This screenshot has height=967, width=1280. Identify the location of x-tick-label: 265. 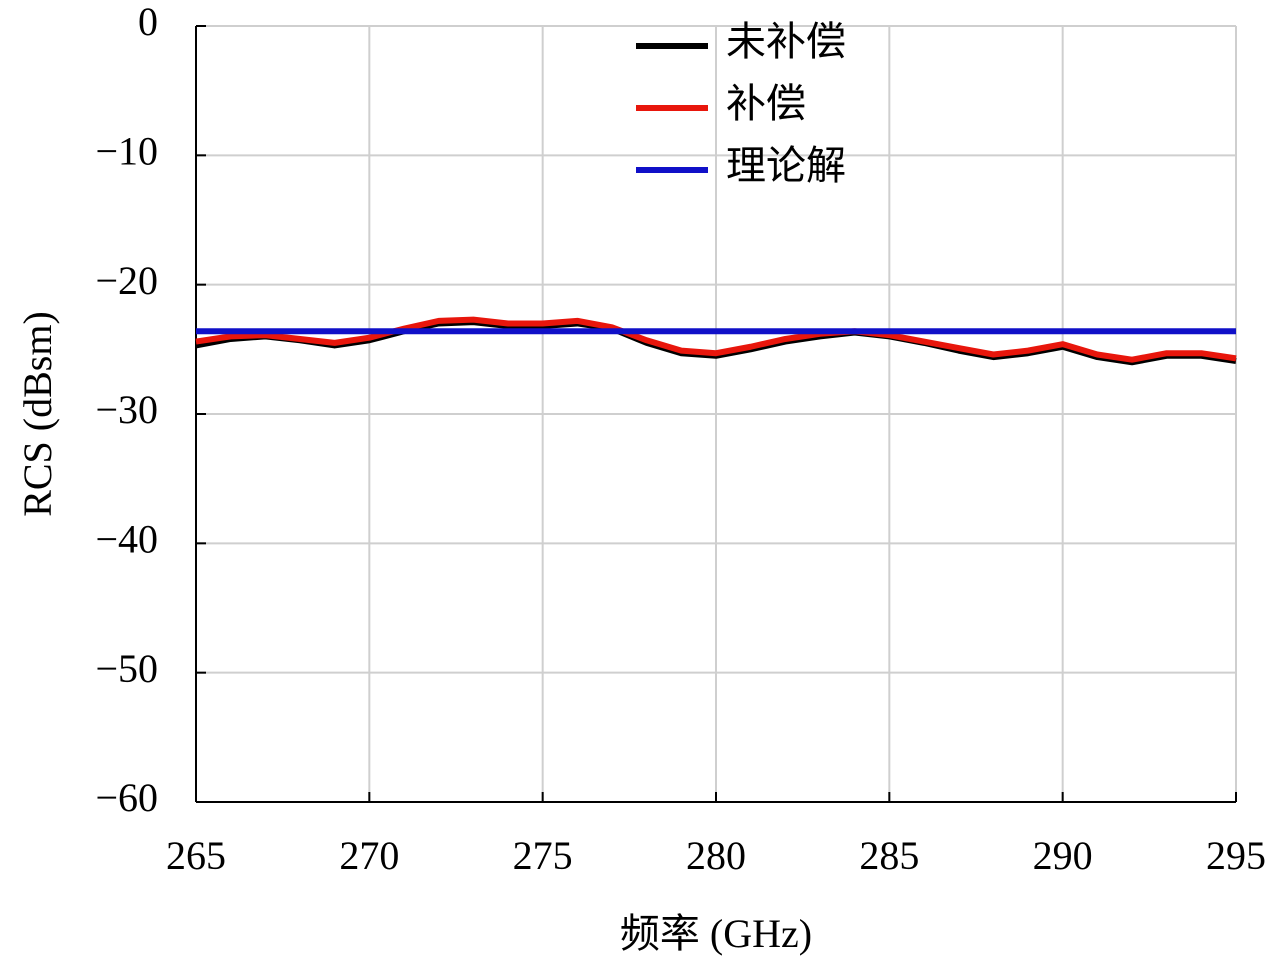
(196, 855).